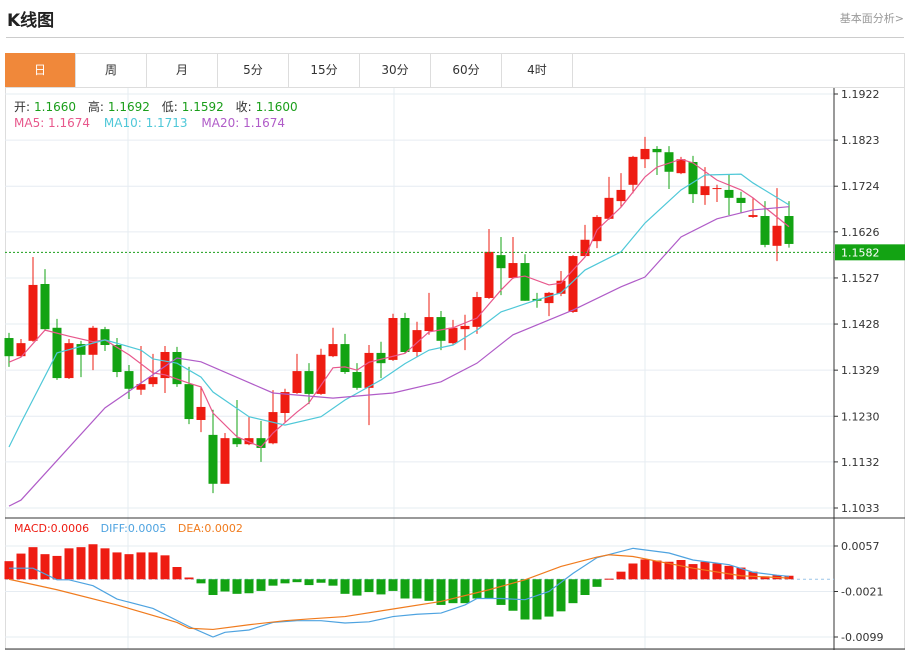 This screenshot has width=908, height=651. What do you see at coordinates (52, 528) in the screenshot?
I see `macd-value: MACD:0.0006` at bounding box center [52, 528].